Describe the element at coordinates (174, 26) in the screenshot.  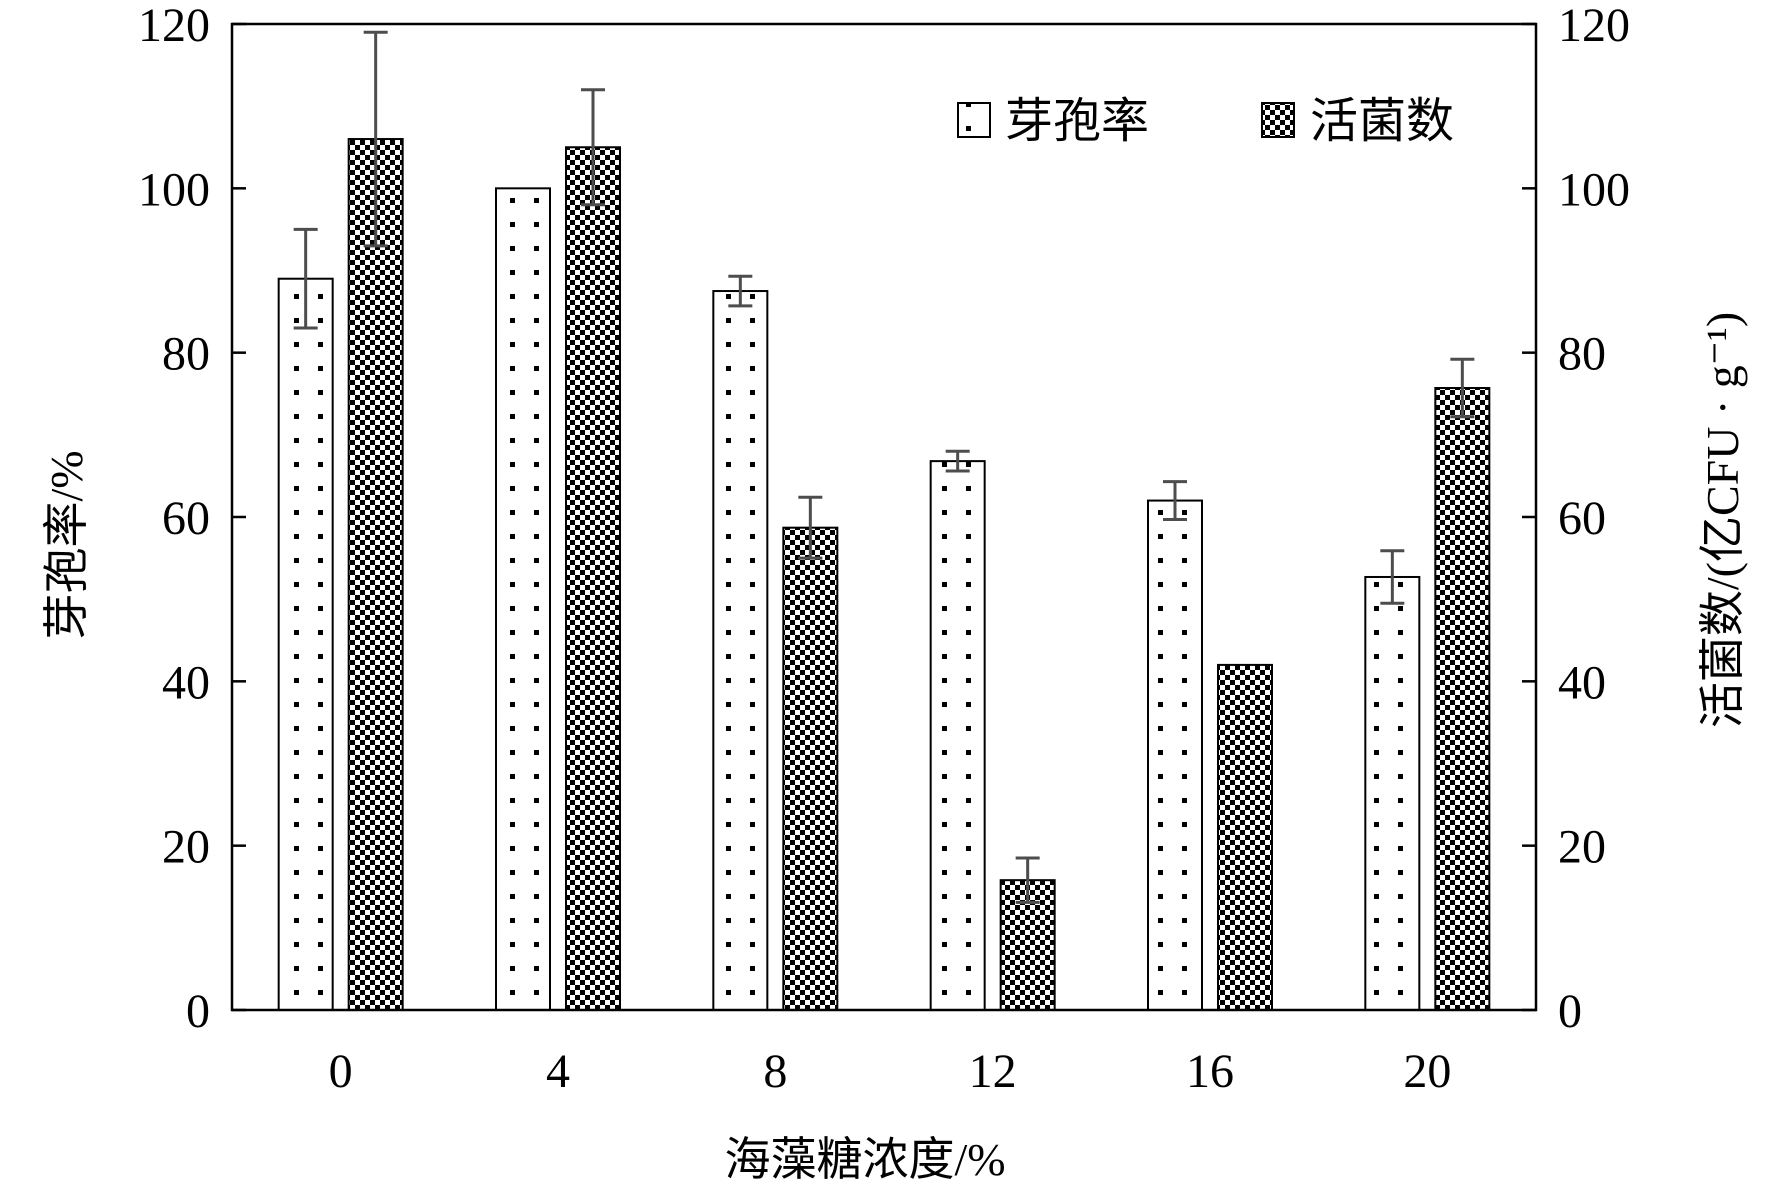
I see `left-y-tick-label: 120` at that location.